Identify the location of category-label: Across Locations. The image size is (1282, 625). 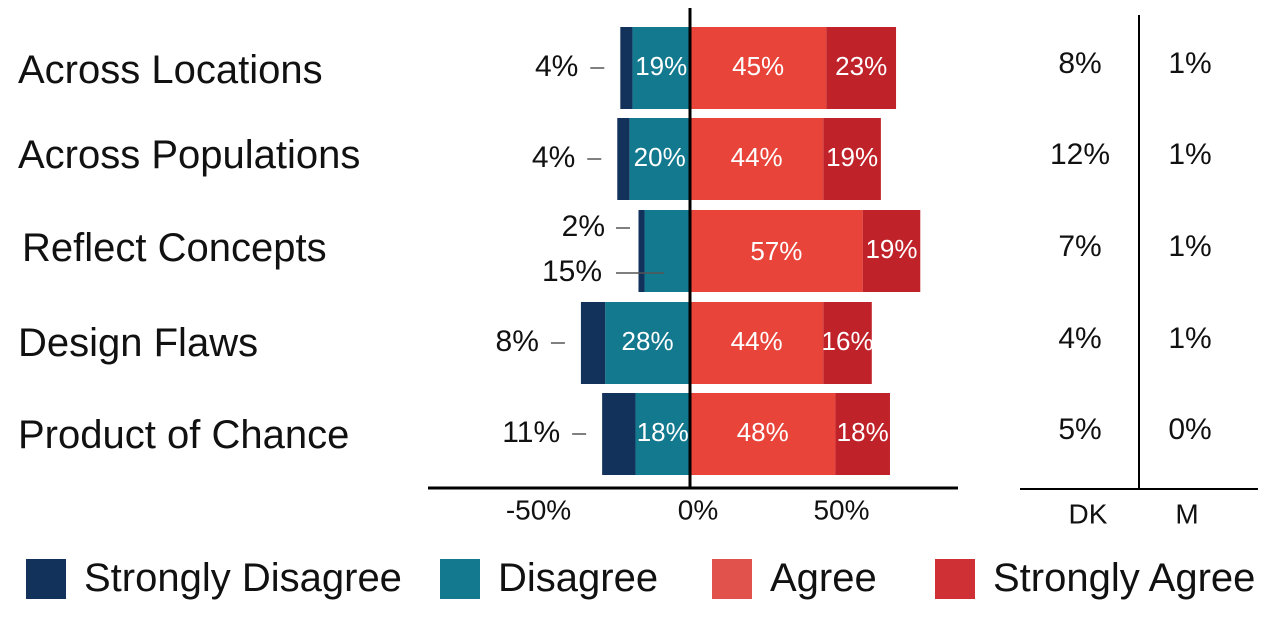
(170, 70).